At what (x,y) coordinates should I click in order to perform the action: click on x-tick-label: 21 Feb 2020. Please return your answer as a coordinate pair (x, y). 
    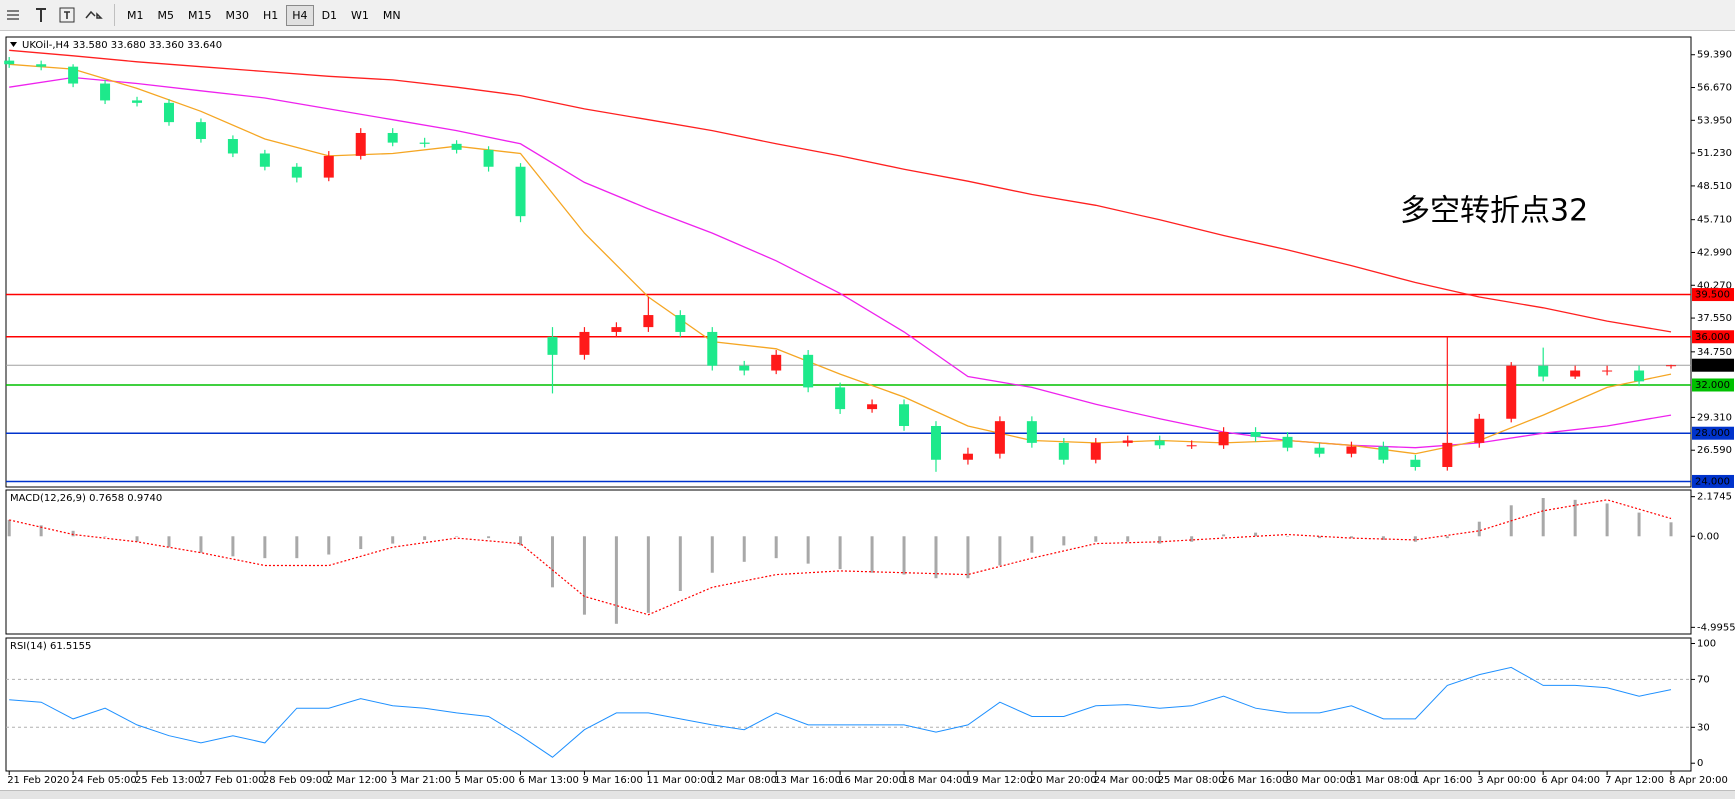
    Looking at the image, I should click on (38, 780).